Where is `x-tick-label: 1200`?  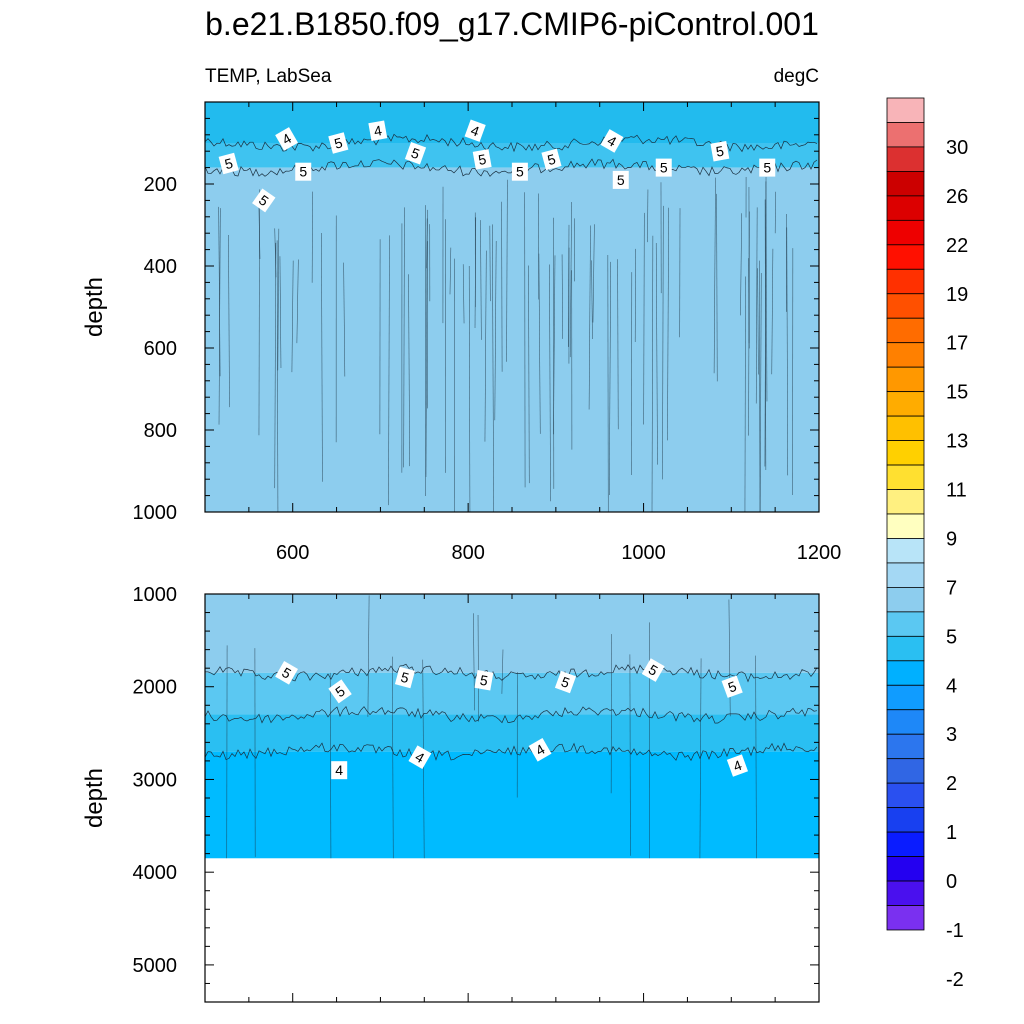
x-tick-label: 1200 is located at coordinates (819, 553).